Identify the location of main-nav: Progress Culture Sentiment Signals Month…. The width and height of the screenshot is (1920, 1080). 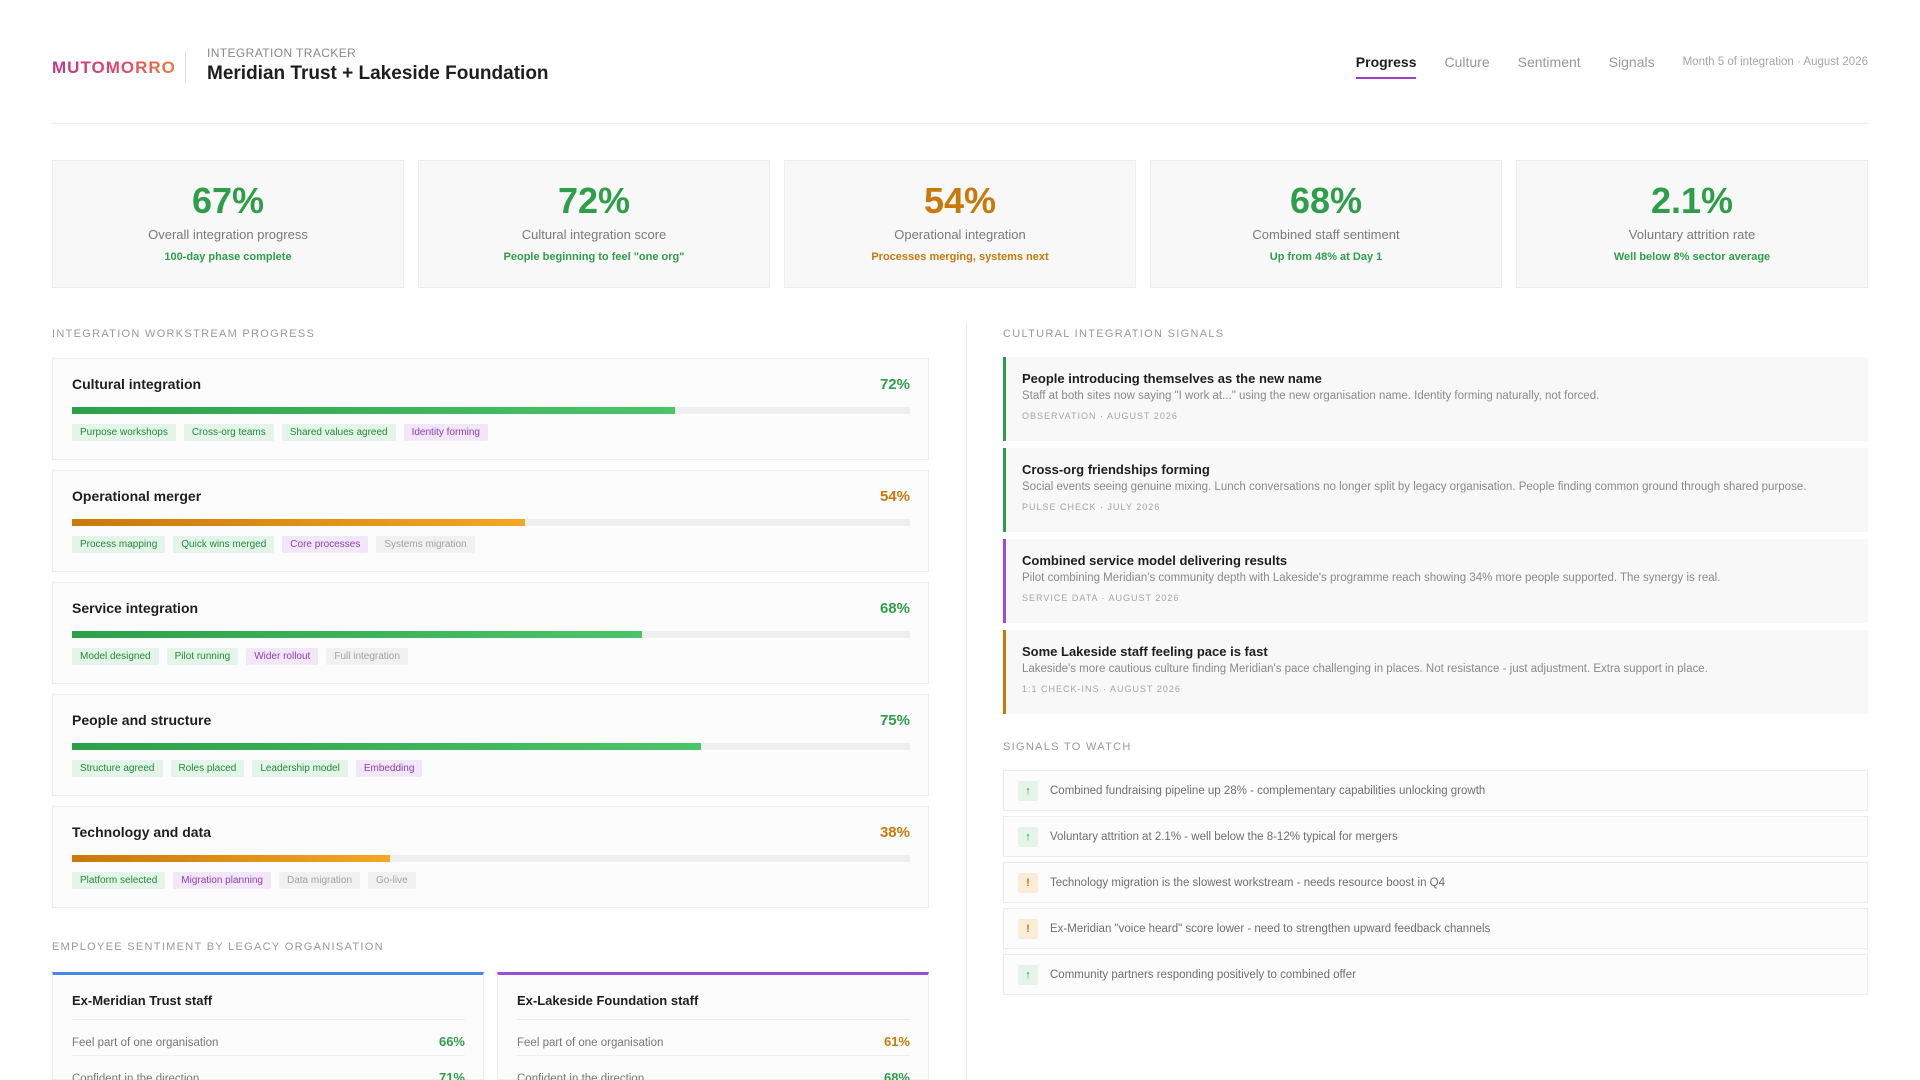
(1611, 66).